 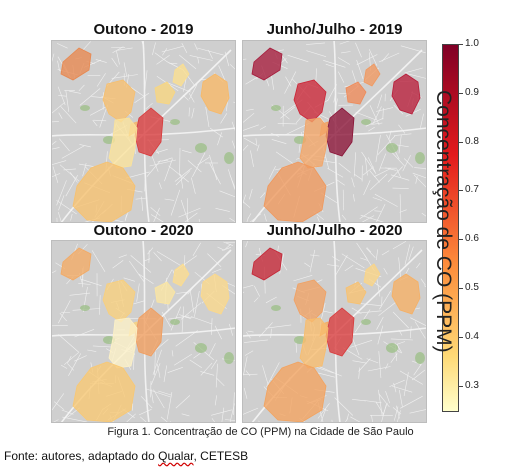 What do you see at coordinates (472, 239) in the screenshot?
I see `colorbar-tick-label: 0.6` at bounding box center [472, 239].